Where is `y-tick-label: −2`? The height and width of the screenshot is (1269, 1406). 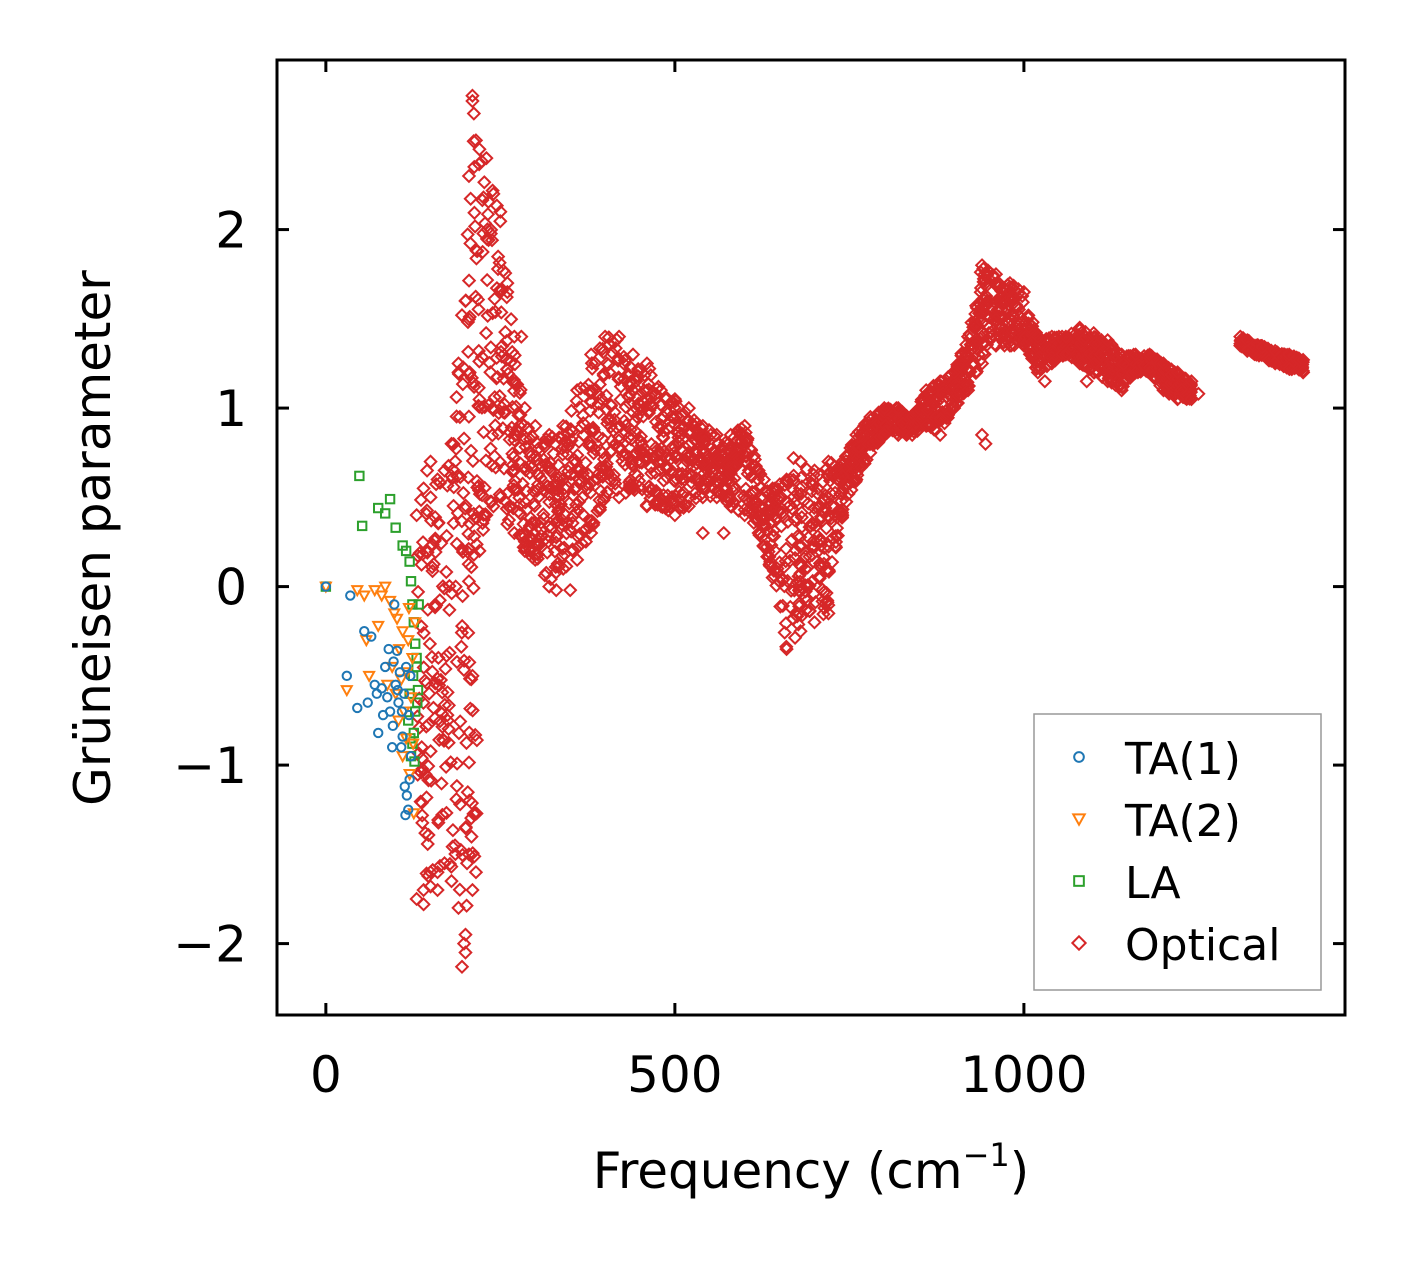 y-tick-label: −2 is located at coordinates (210, 945).